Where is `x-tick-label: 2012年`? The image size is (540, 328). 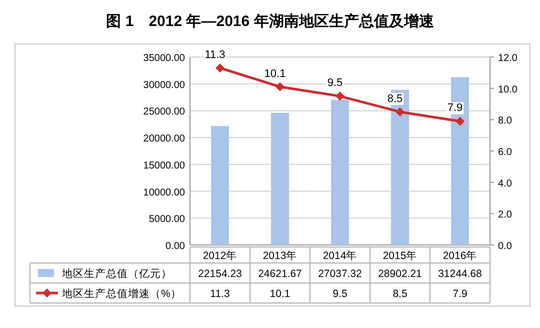 x-tick-label: 2012年 is located at coordinates (220, 256).